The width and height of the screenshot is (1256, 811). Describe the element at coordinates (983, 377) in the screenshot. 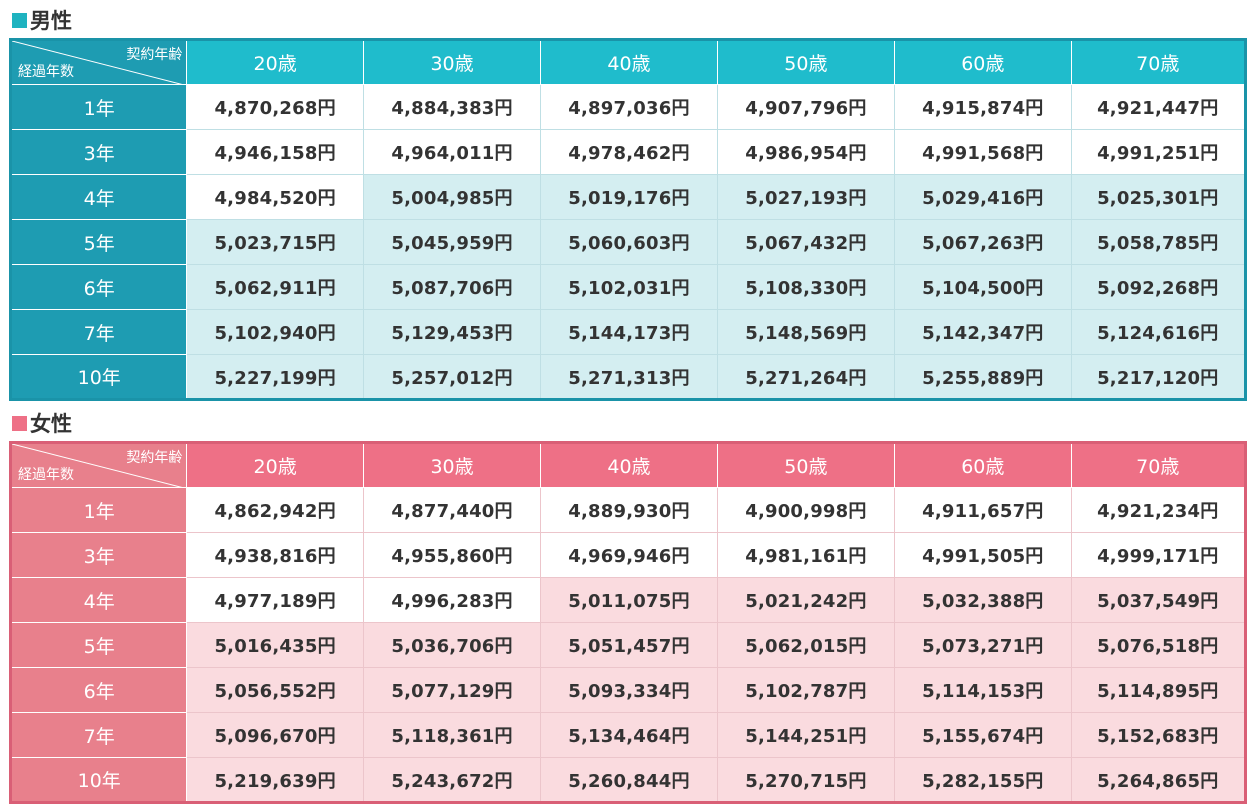

I see `table-cell: 5,255,889円` at that location.